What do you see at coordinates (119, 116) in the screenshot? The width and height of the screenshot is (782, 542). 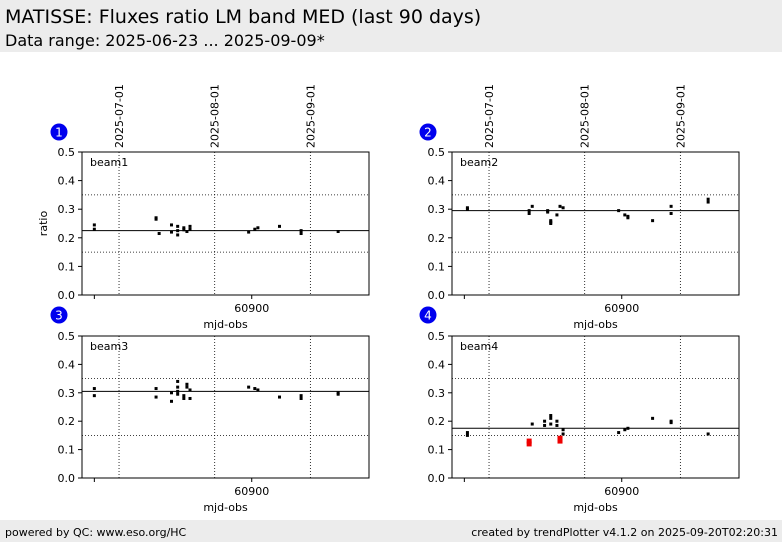 I see `date-tick-label: 2025-07-01` at bounding box center [119, 116].